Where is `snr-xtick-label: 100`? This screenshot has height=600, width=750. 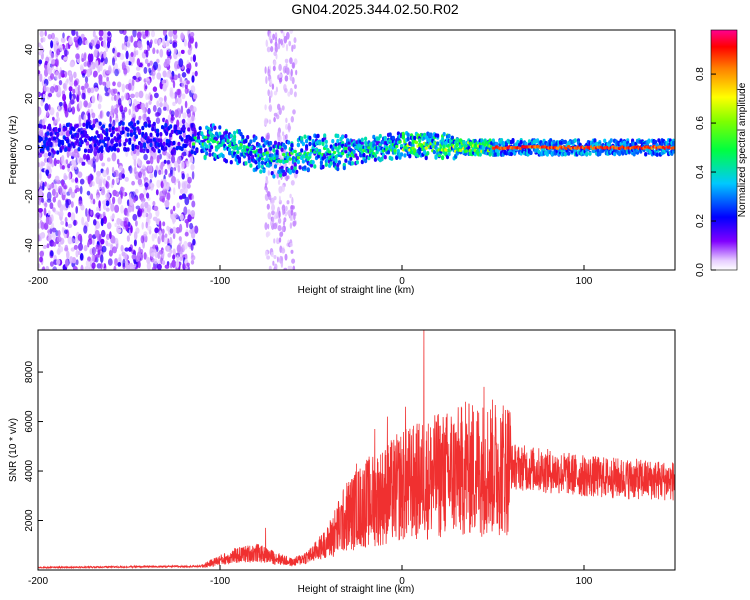 snr-xtick-label: 100 is located at coordinates (584, 581).